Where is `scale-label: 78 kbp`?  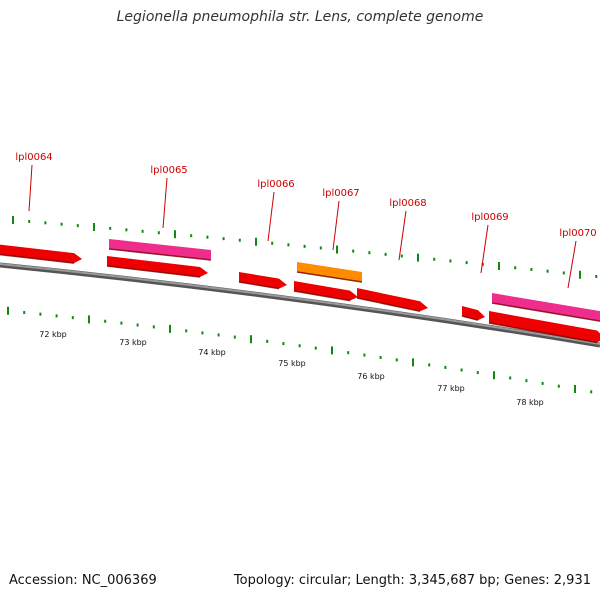 scale-label: 78 kbp is located at coordinates (530, 402).